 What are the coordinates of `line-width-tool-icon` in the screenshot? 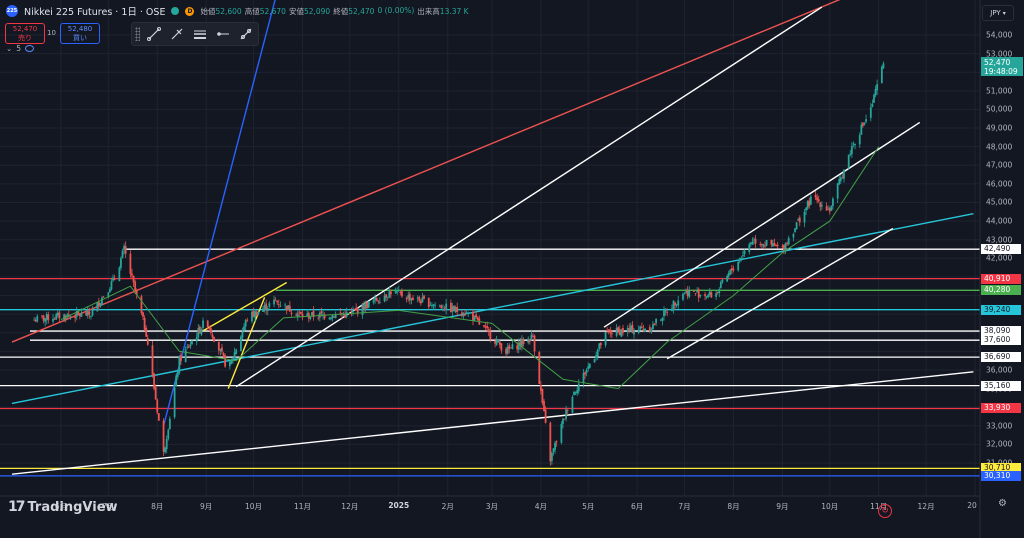 It's located at (223, 34).